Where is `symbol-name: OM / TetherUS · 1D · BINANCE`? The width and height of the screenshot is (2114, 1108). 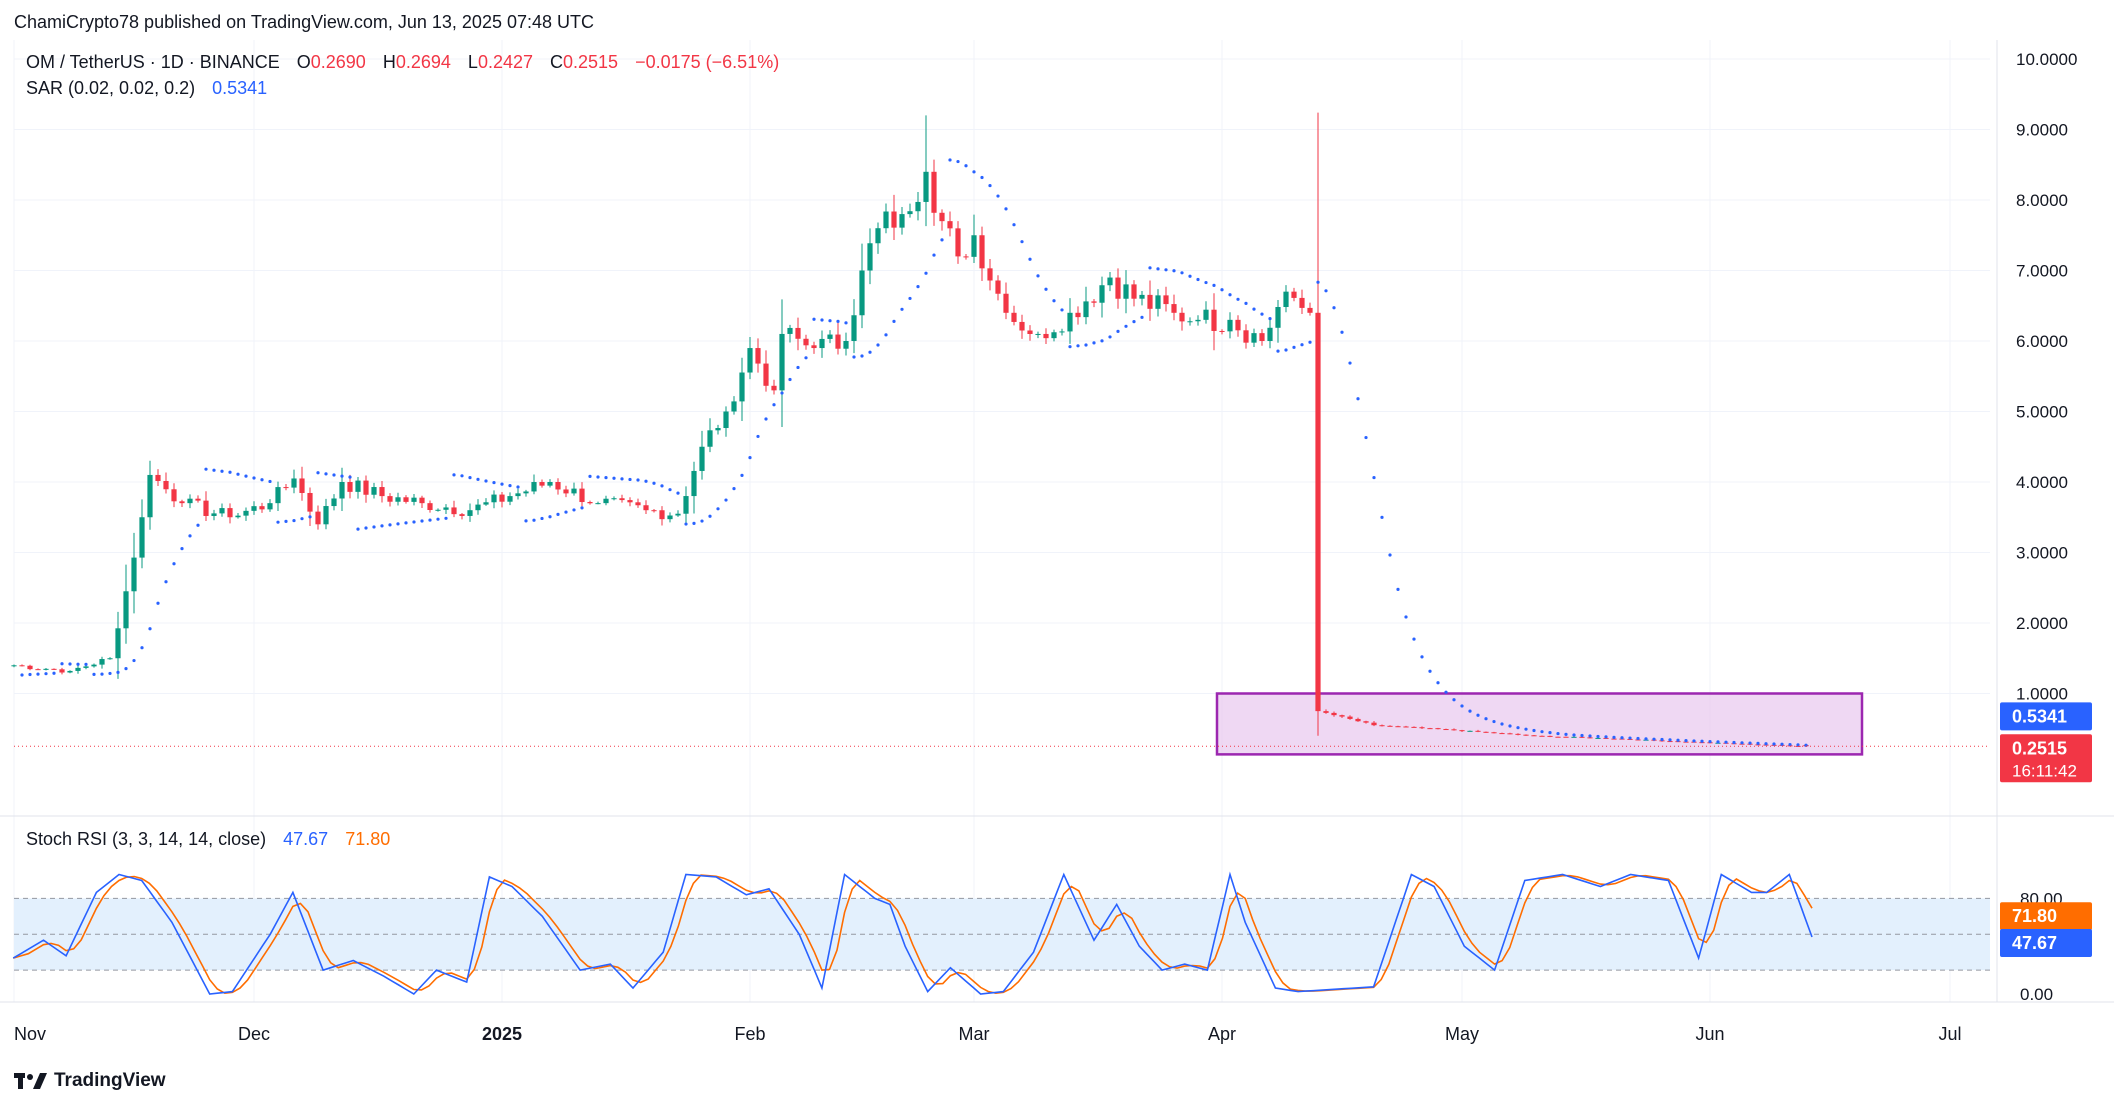
symbol-name: OM / TetherUS · 1D · BINANCE is located at coordinates (153, 62).